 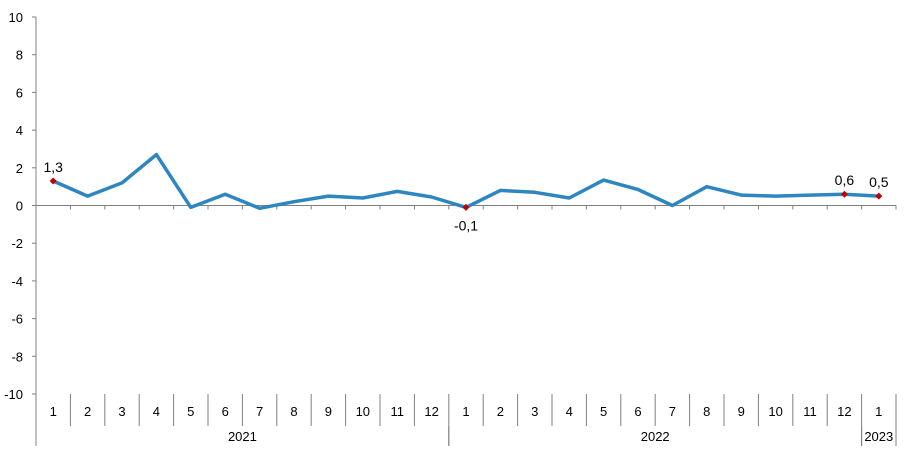 I want to click on series-layer, so click(x=466, y=181).